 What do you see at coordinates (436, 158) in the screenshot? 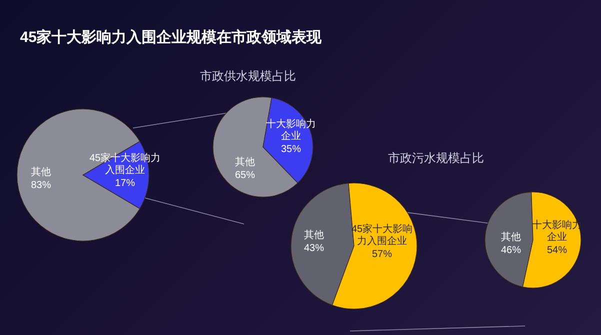
I see `chart-title: 市政污水规模占比` at bounding box center [436, 158].